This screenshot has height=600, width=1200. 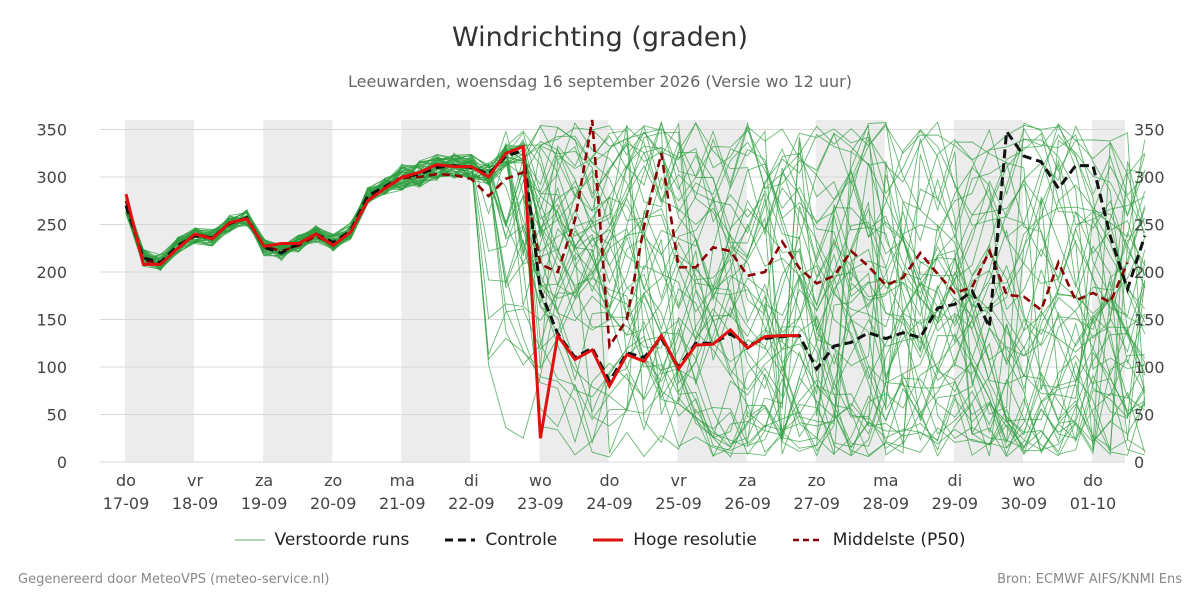 What do you see at coordinates (955, 503) in the screenshot?
I see `x-tick-date: 29-09` at bounding box center [955, 503].